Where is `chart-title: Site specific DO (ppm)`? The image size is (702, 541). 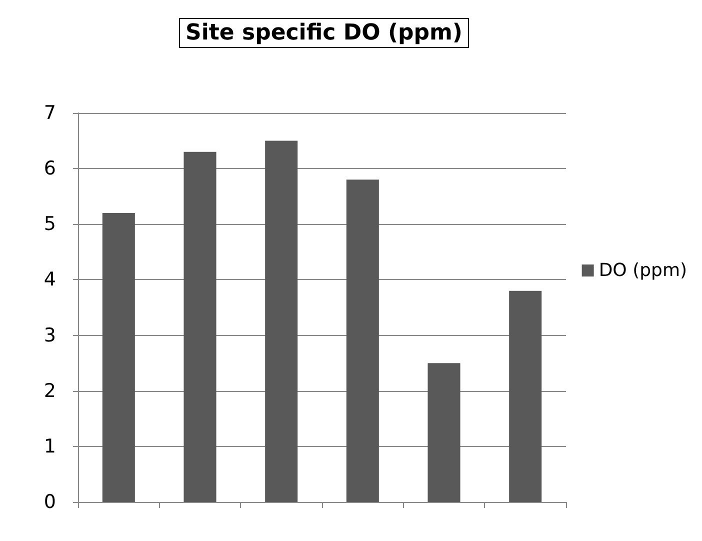 chart-title: Site specific DO (ppm) is located at coordinates (324, 33).